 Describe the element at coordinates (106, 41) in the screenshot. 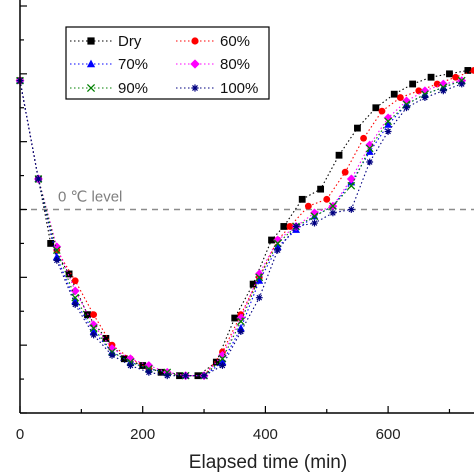

I see `legend-entry-0: Dry` at that location.